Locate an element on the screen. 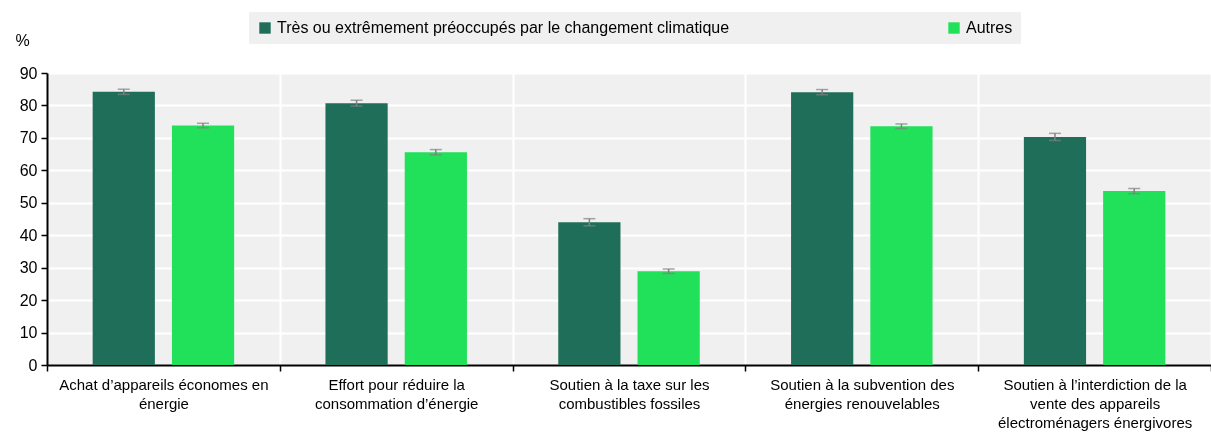 This screenshot has width=1211, height=438. y-axis-title: % is located at coordinates (22, 40).